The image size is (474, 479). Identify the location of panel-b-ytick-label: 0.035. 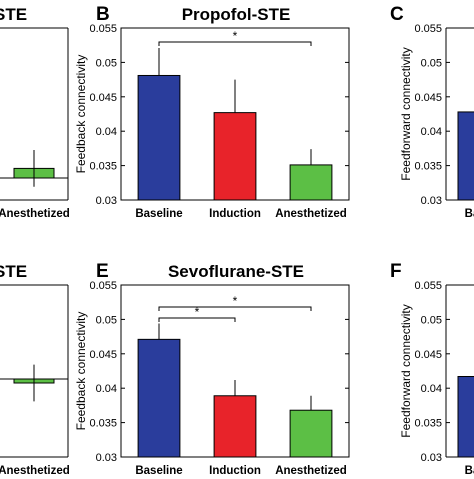
(103, 167).